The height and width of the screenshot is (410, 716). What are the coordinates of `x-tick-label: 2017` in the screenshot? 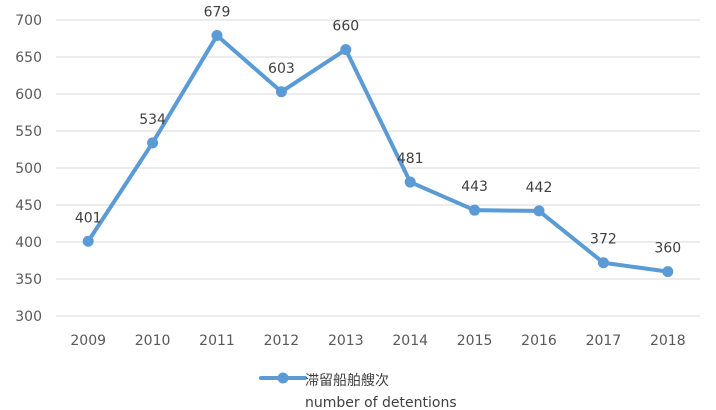 It's located at (604, 341).